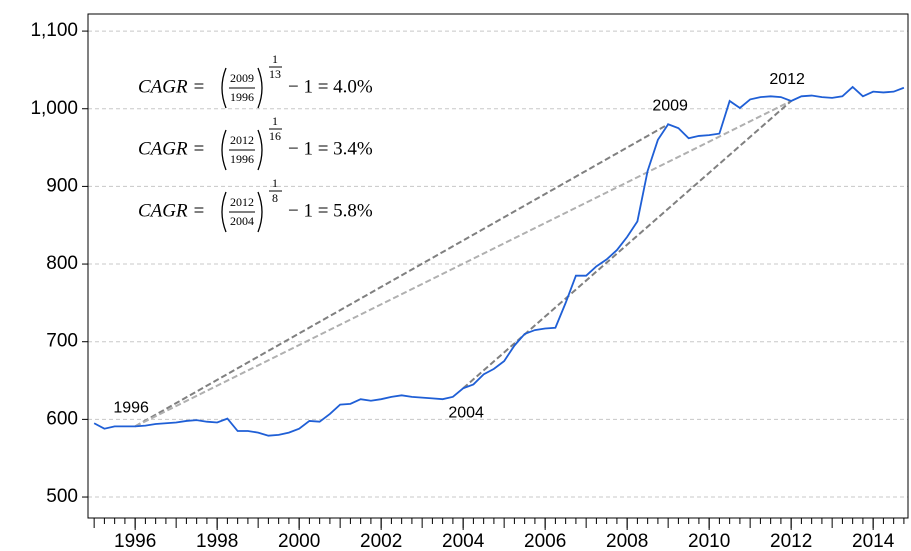 The image size is (911, 551). Describe the element at coordinates (62, 496) in the screenshot. I see `y-tick-label: 500` at that location.